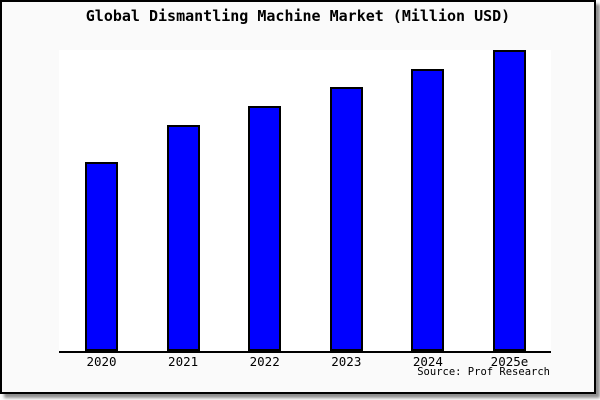  I want to click on bar-2022, so click(264, 228).